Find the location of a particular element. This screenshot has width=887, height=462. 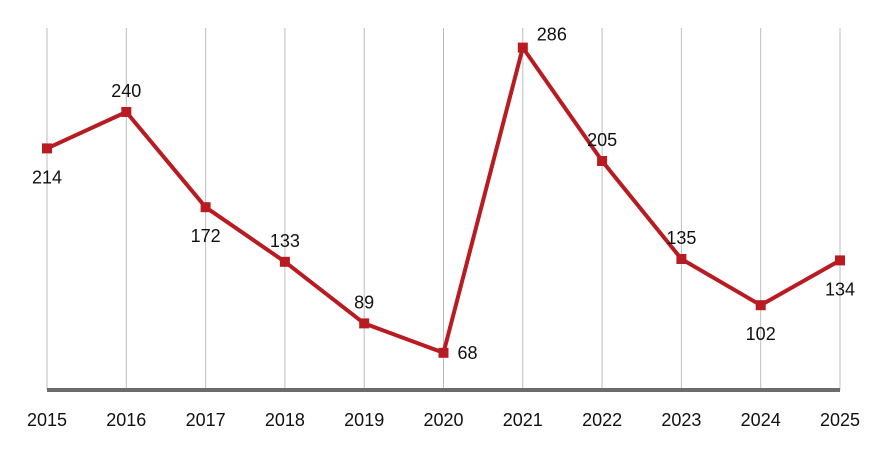

data-point-2024 is located at coordinates (760, 305).